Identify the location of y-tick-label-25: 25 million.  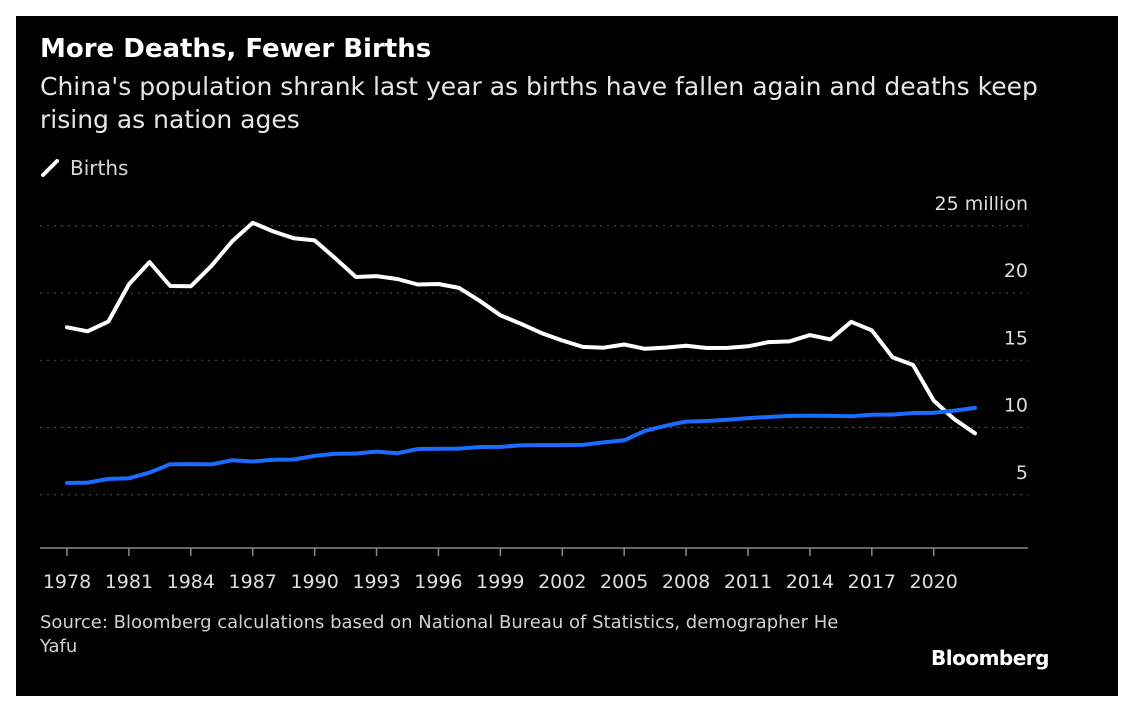
(981, 204).